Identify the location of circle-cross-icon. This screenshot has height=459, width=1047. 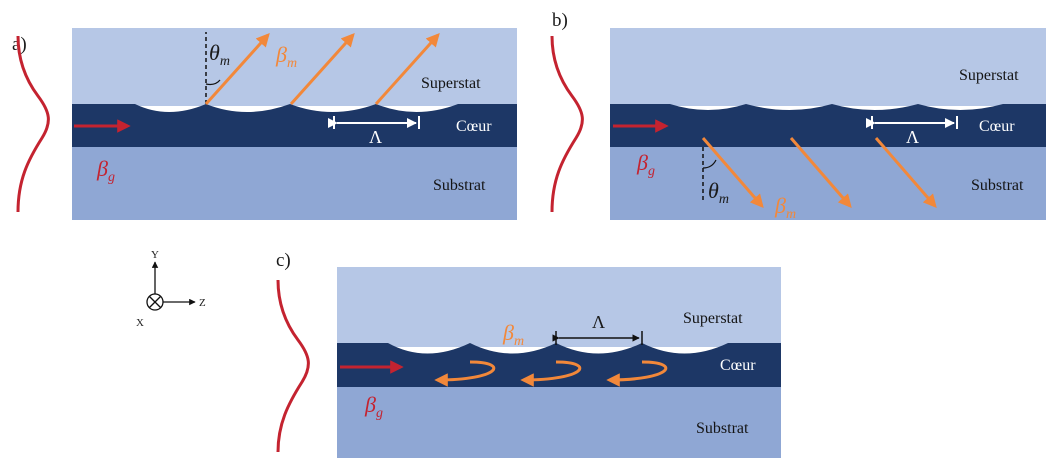
(155, 302).